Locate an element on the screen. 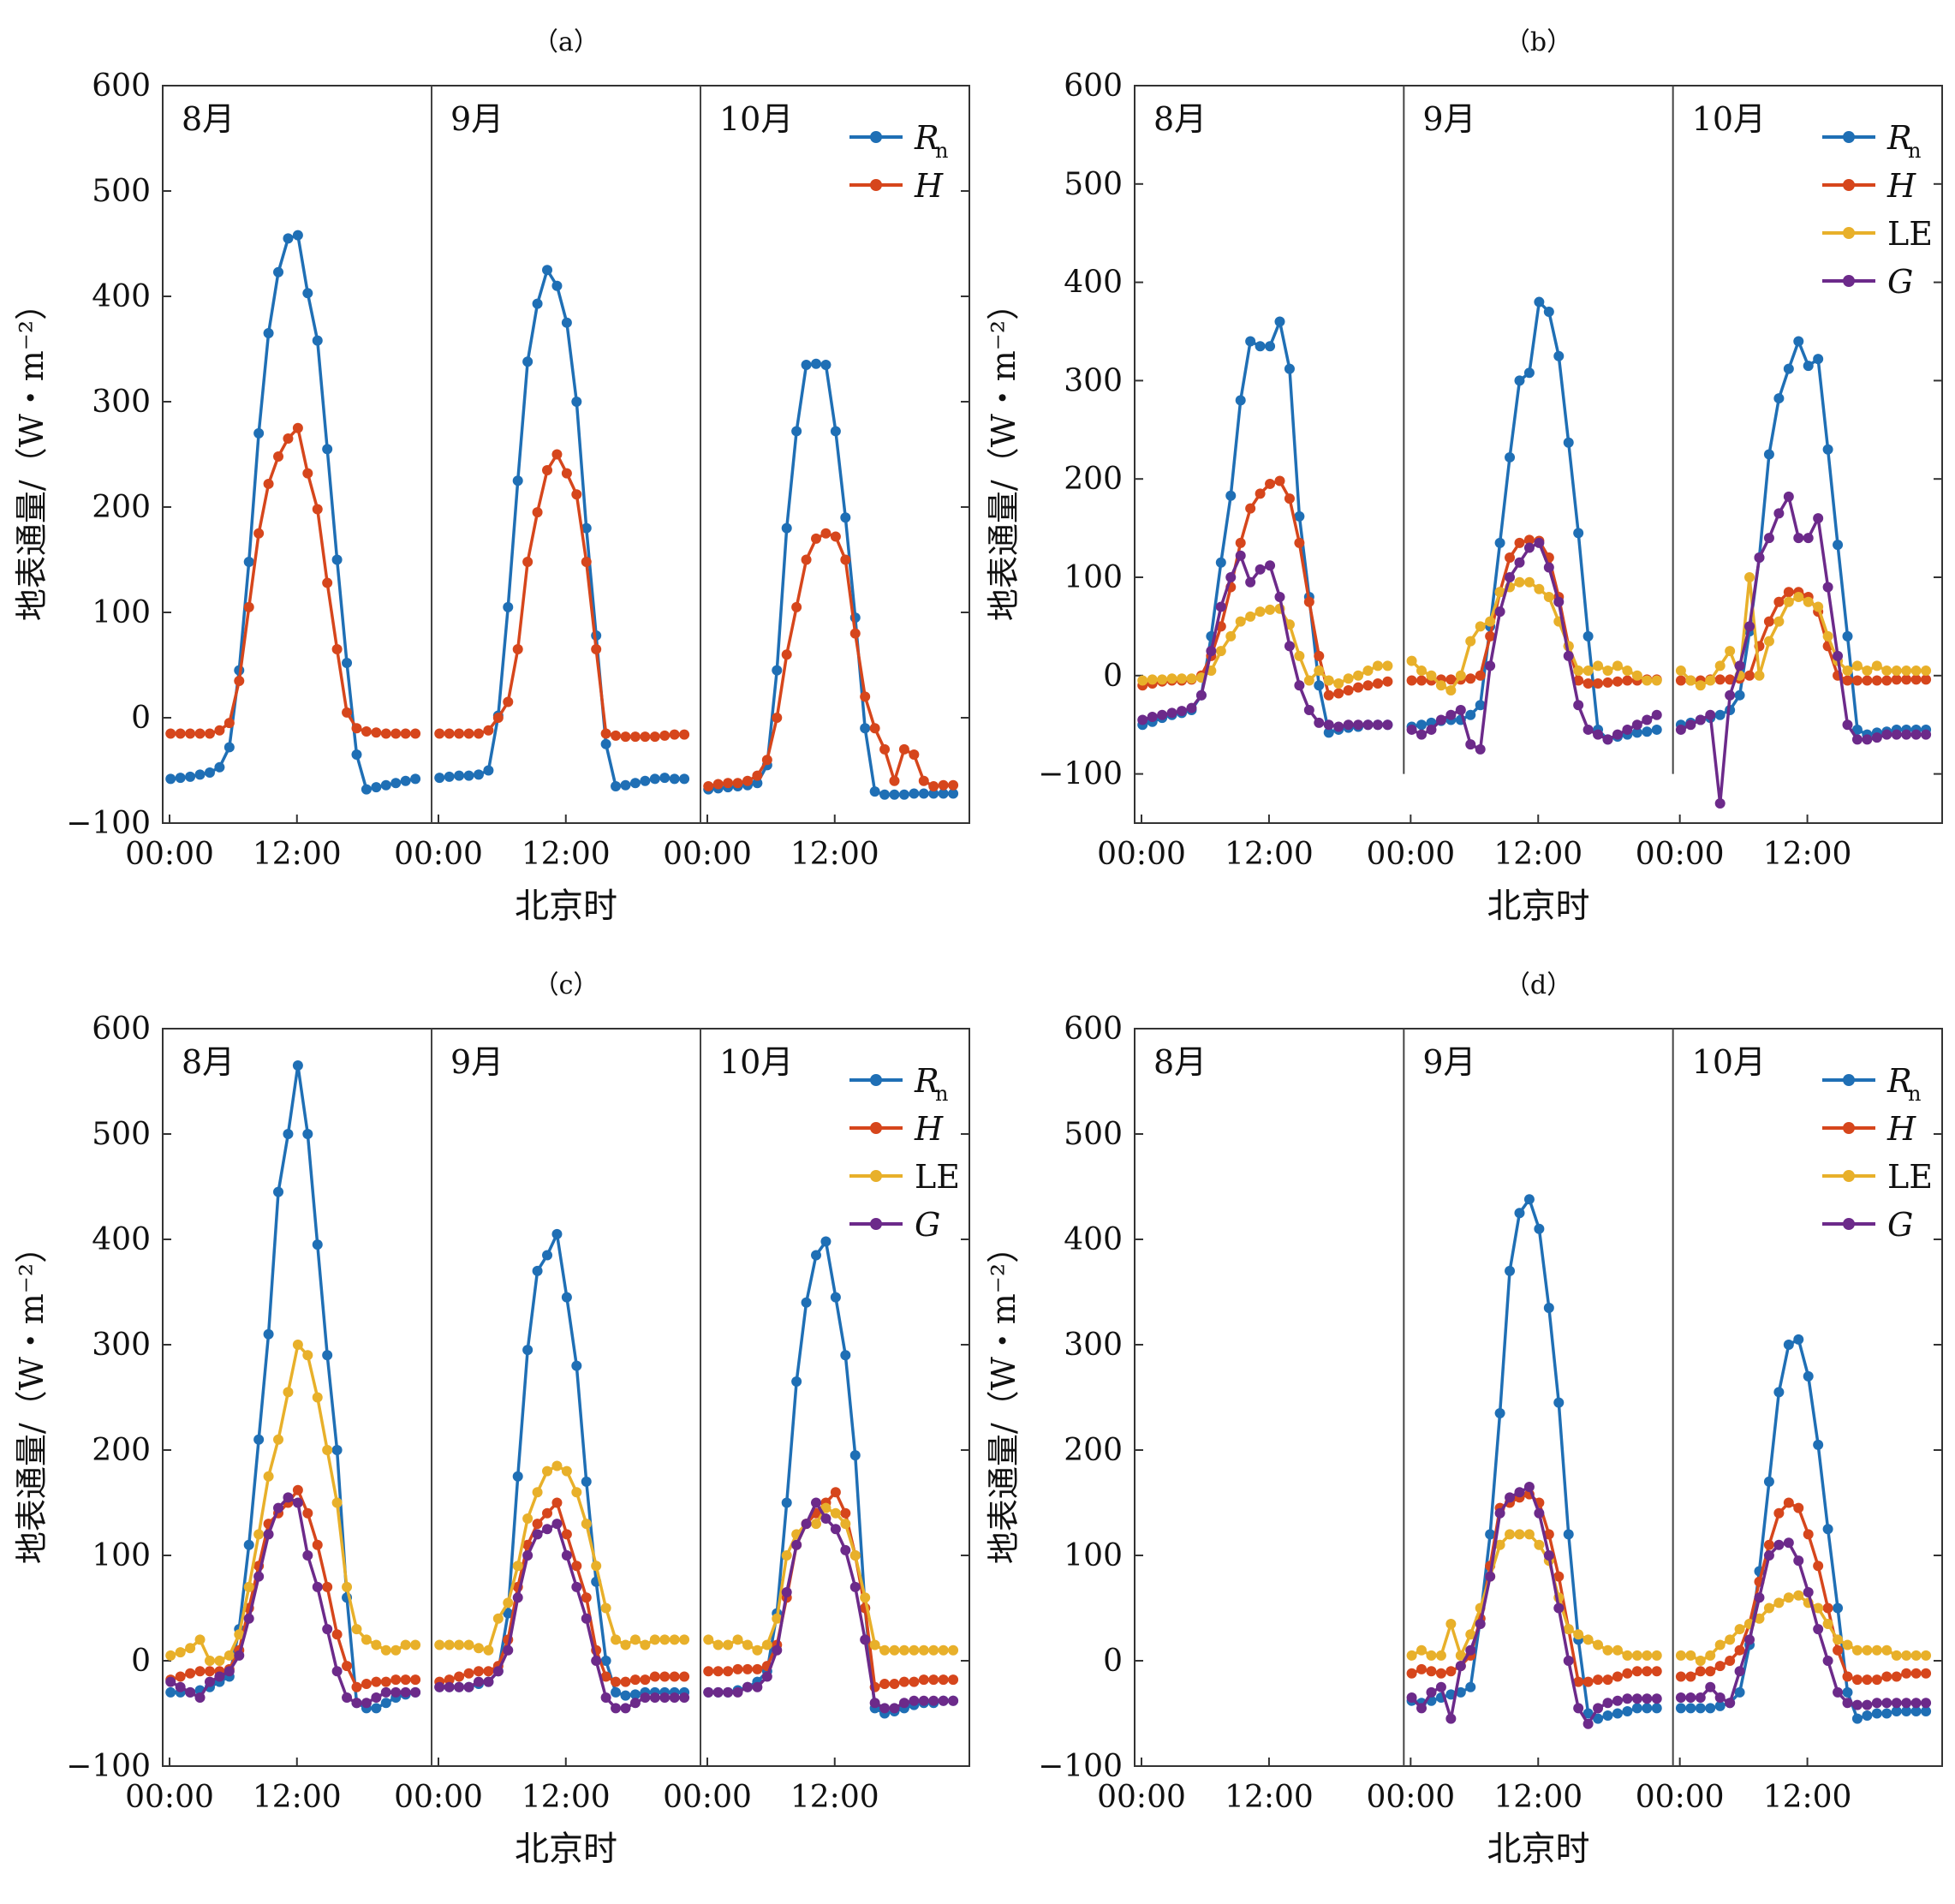  series-line is located at coordinates (1534, 637).